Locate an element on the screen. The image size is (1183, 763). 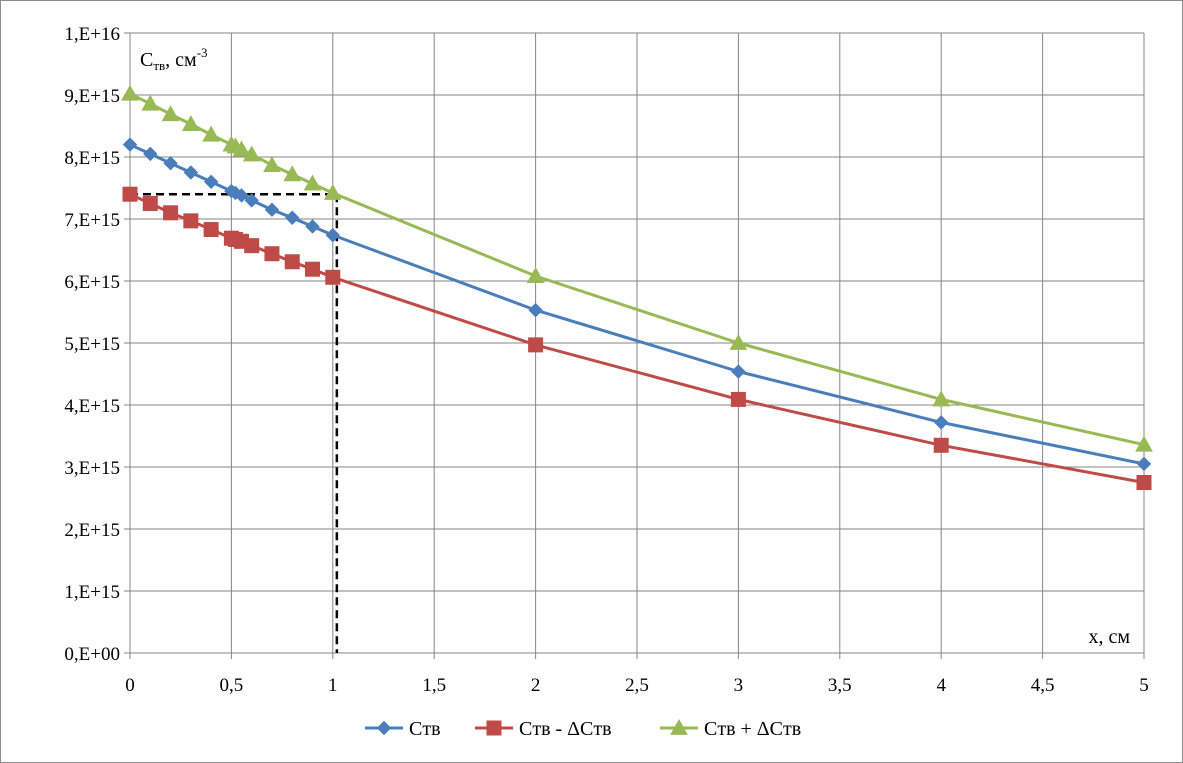
legend-item: Cтв + ΔCтв is located at coordinates (730, 729).